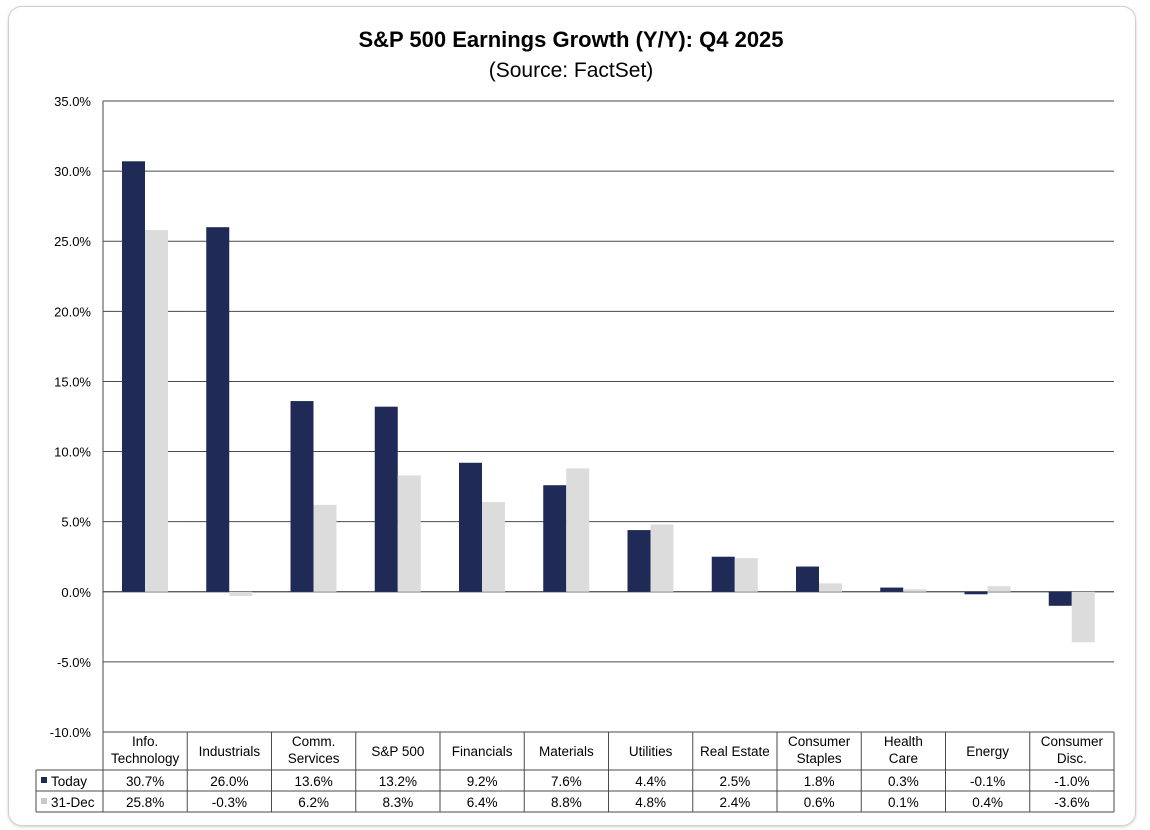  What do you see at coordinates (397, 802) in the screenshot?
I see `data-label: 8.3%` at bounding box center [397, 802].